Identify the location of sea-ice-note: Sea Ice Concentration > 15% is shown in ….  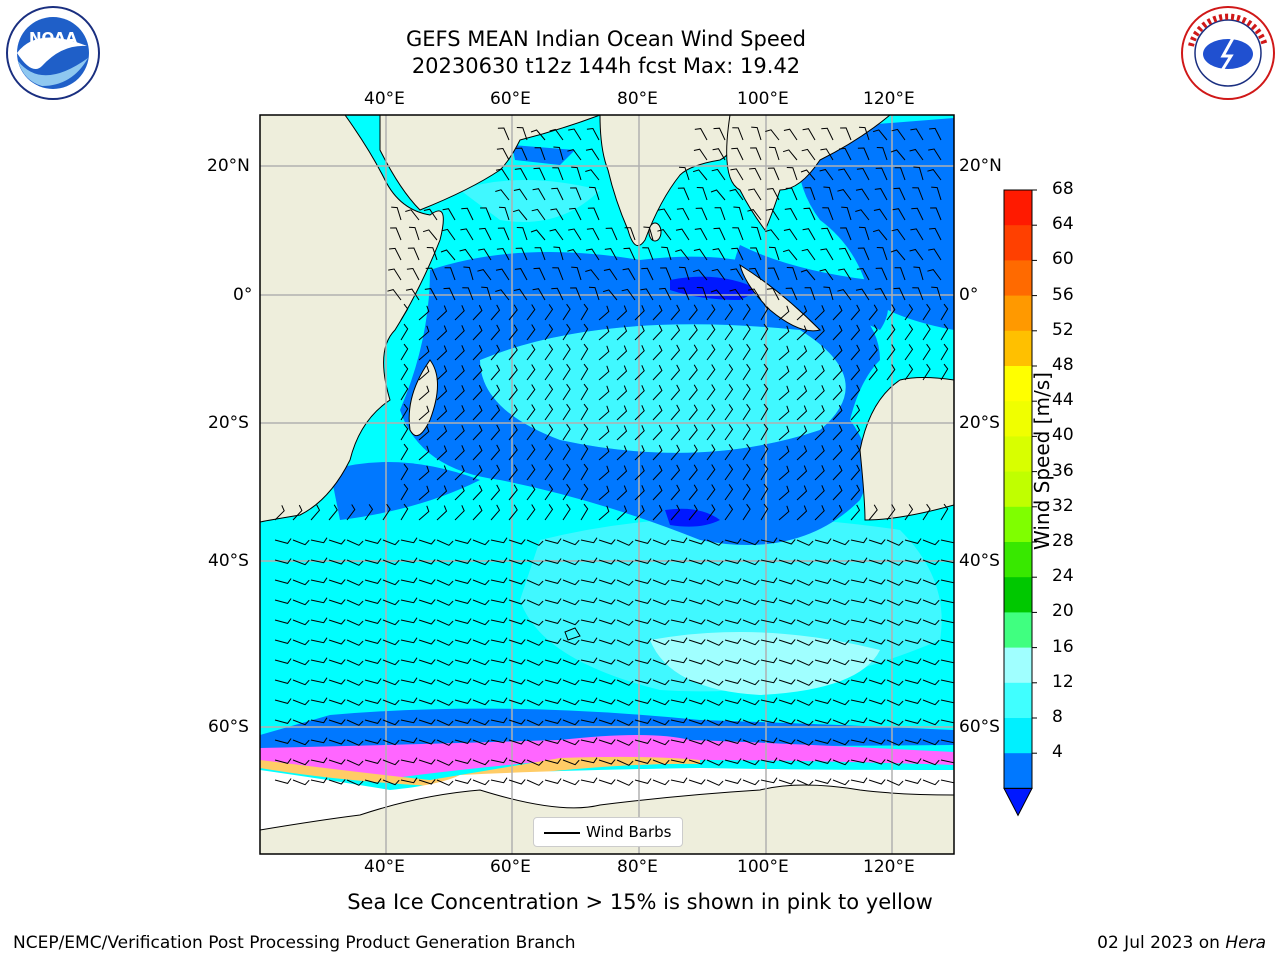
(640, 902).